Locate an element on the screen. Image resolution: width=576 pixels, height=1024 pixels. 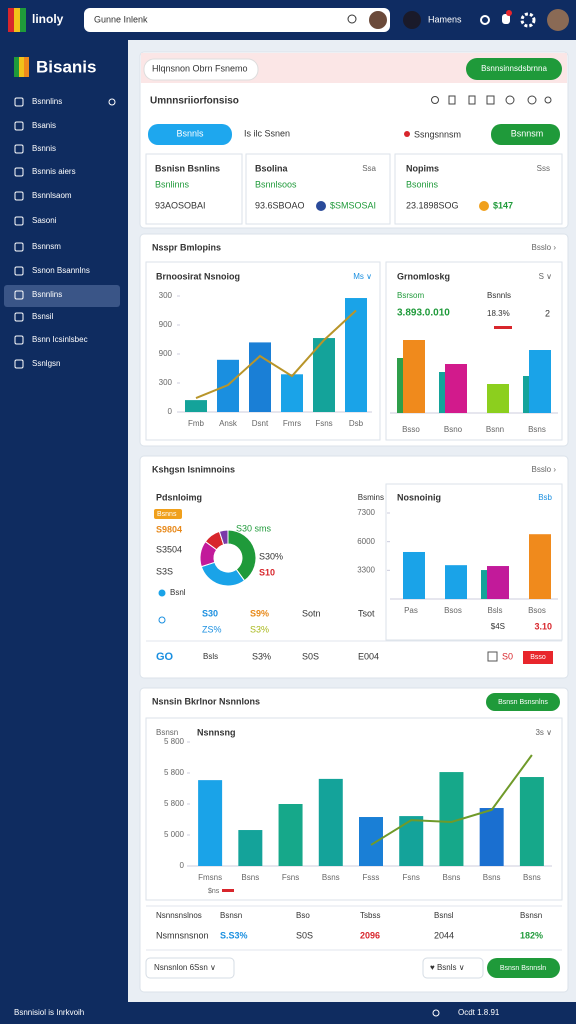
user-name: Hamens is located at coordinates (445, 19).